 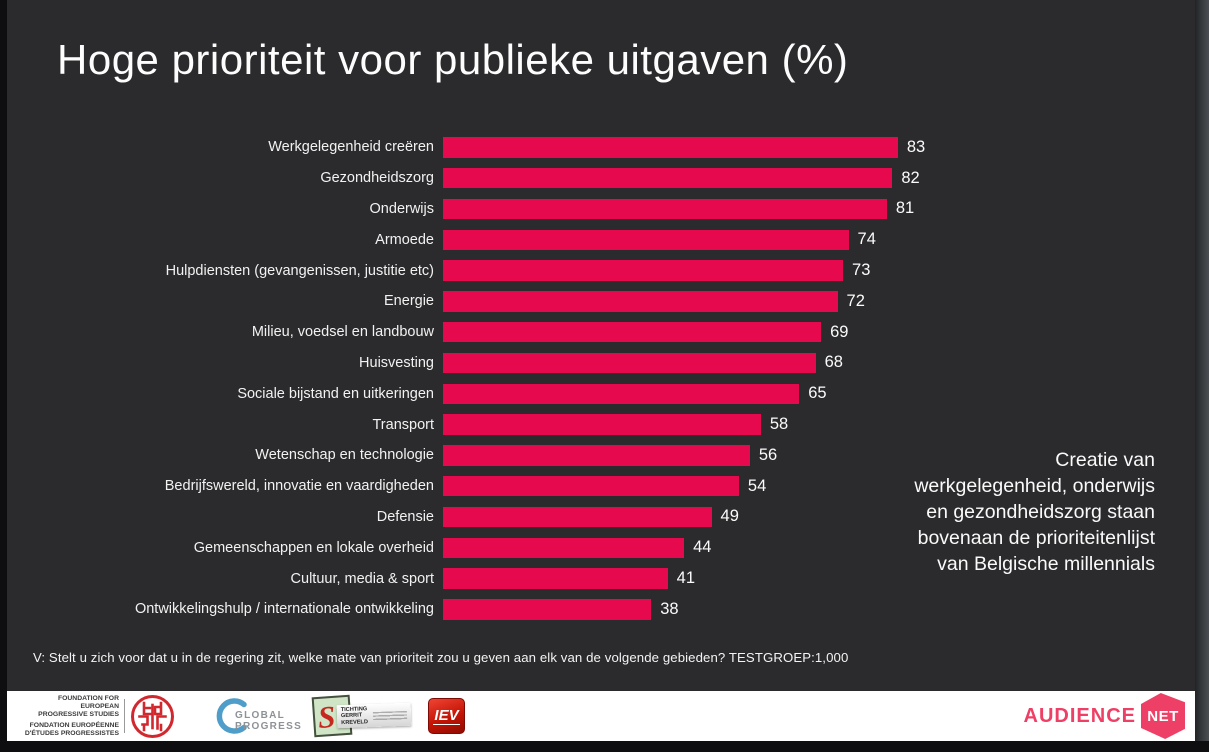 I want to click on category-label: Cultuur, media & sport, so click(x=362, y=578).